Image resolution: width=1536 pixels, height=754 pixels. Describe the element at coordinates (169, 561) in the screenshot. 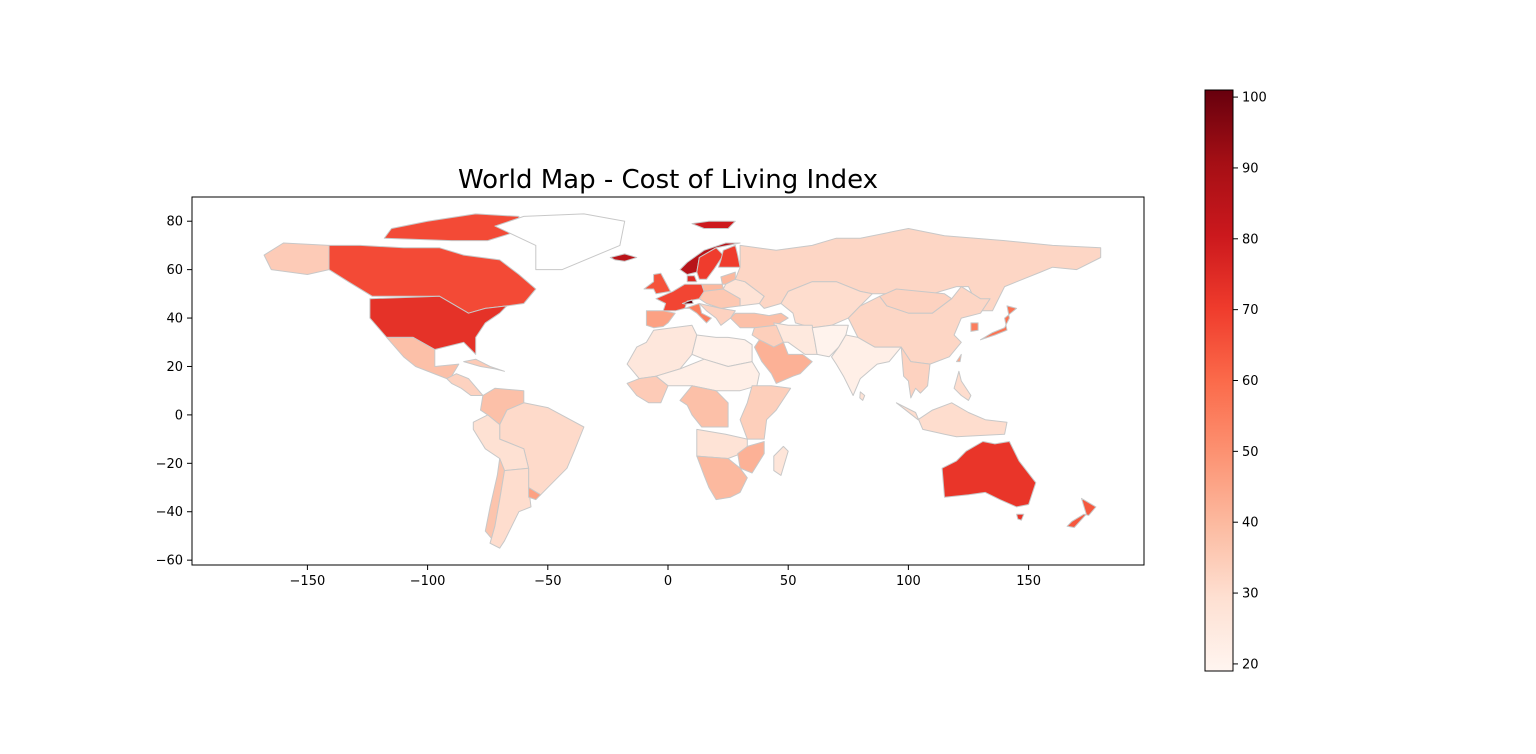

I see `y-tick-label: −60` at that location.